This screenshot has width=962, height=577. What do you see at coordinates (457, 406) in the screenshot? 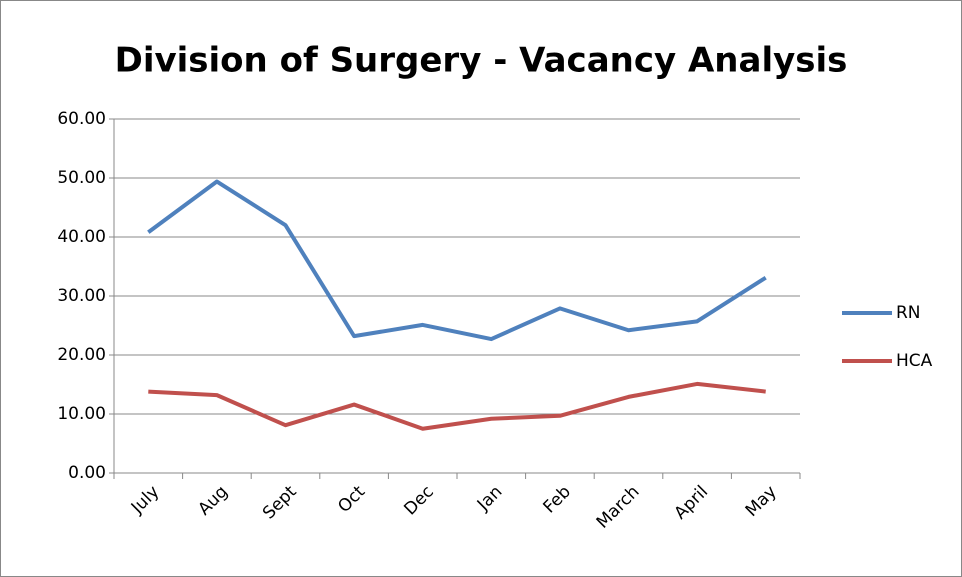
I see `series-line` at bounding box center [457, 406].